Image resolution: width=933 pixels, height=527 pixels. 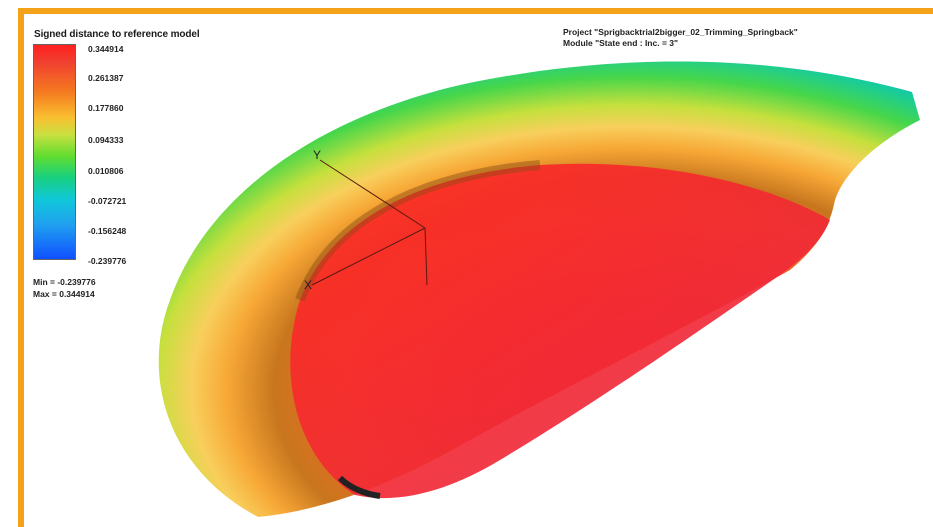 What do you see at coordinates (368, 256) in the screenshot?
I see `x-axis-line` at bounding box center [368, 256].